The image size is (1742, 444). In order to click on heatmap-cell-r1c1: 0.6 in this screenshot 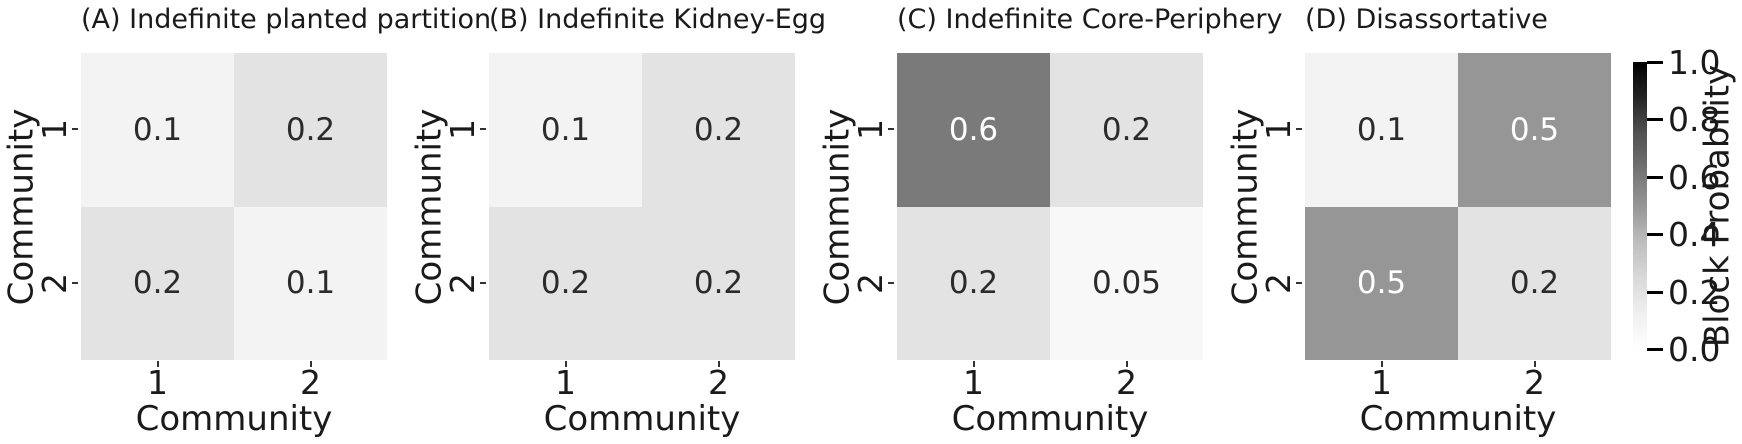, I will do `click(973, 130)`.